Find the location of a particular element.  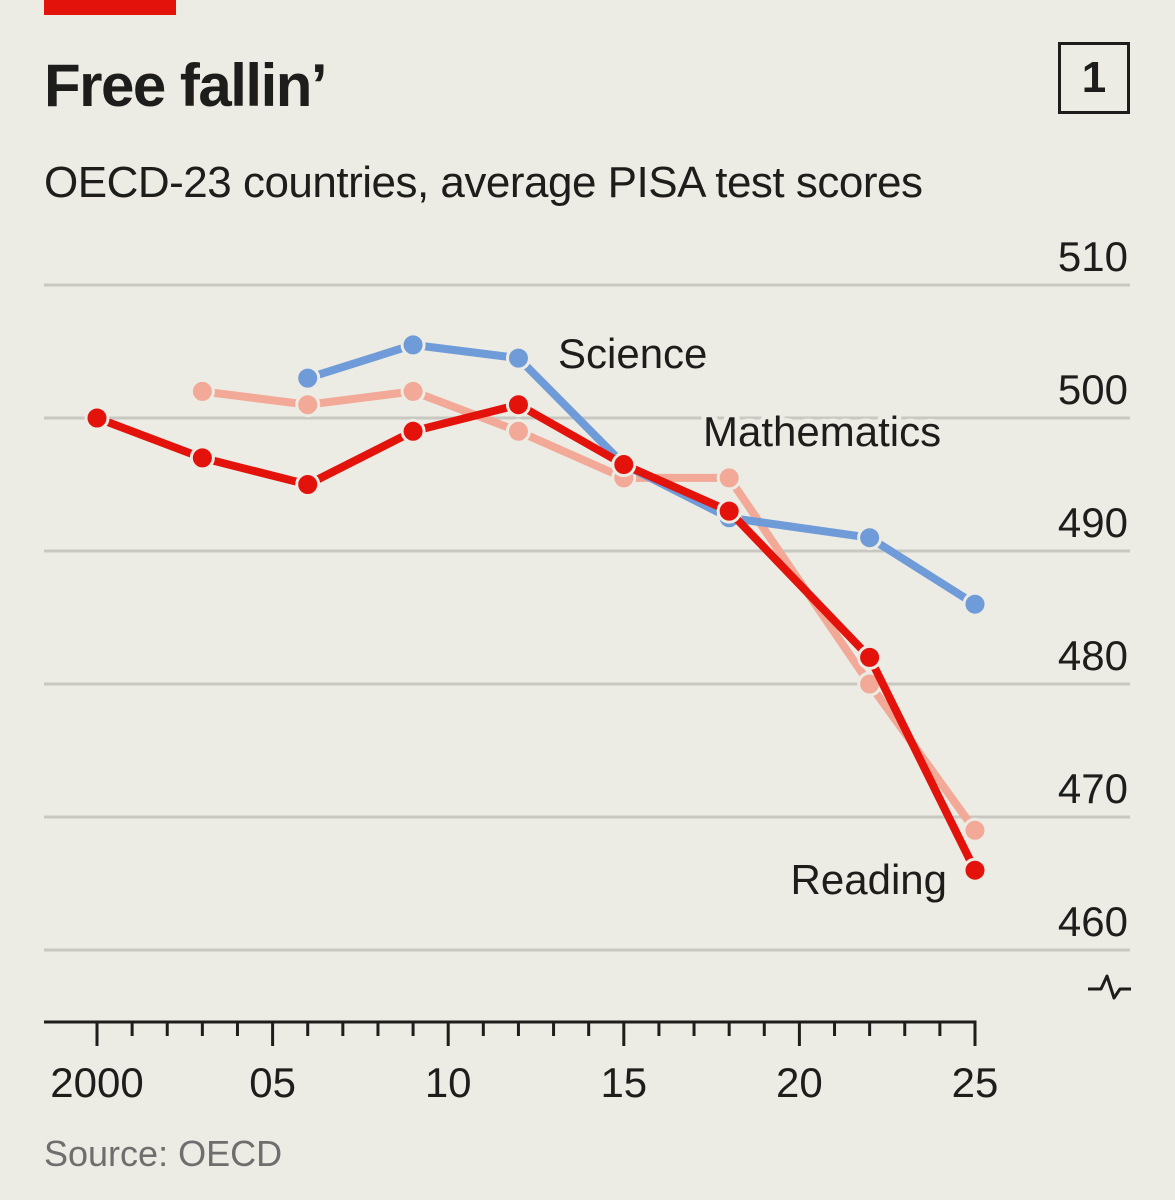

series-label-reading: Reading is located at coordinates (869, 879).